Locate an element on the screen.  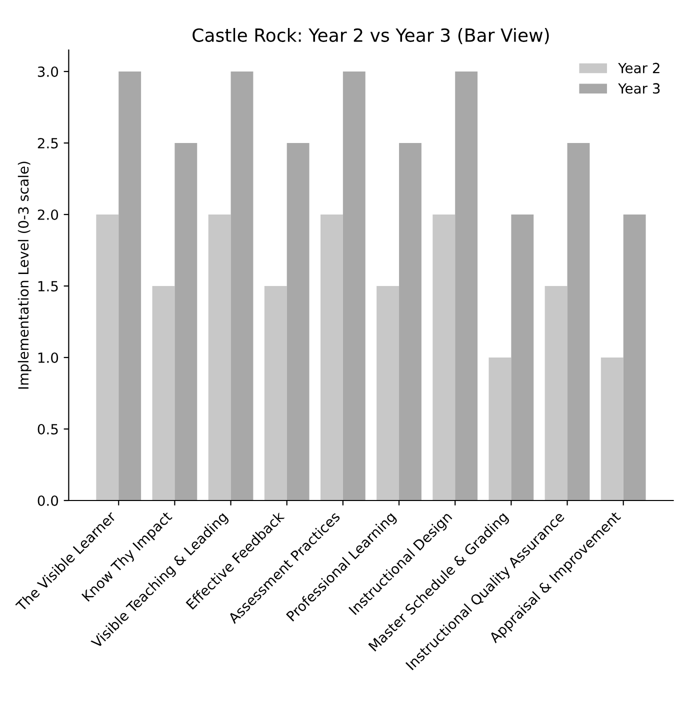
y-tick-label: 0.5 is located at coordinates (48, 429).